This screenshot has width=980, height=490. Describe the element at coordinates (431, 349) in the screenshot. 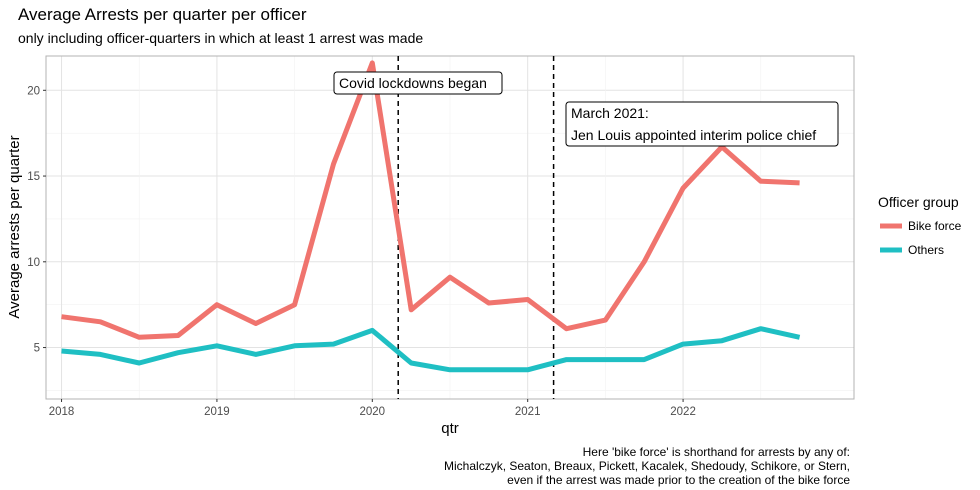

I see `series-line-others` at that location.